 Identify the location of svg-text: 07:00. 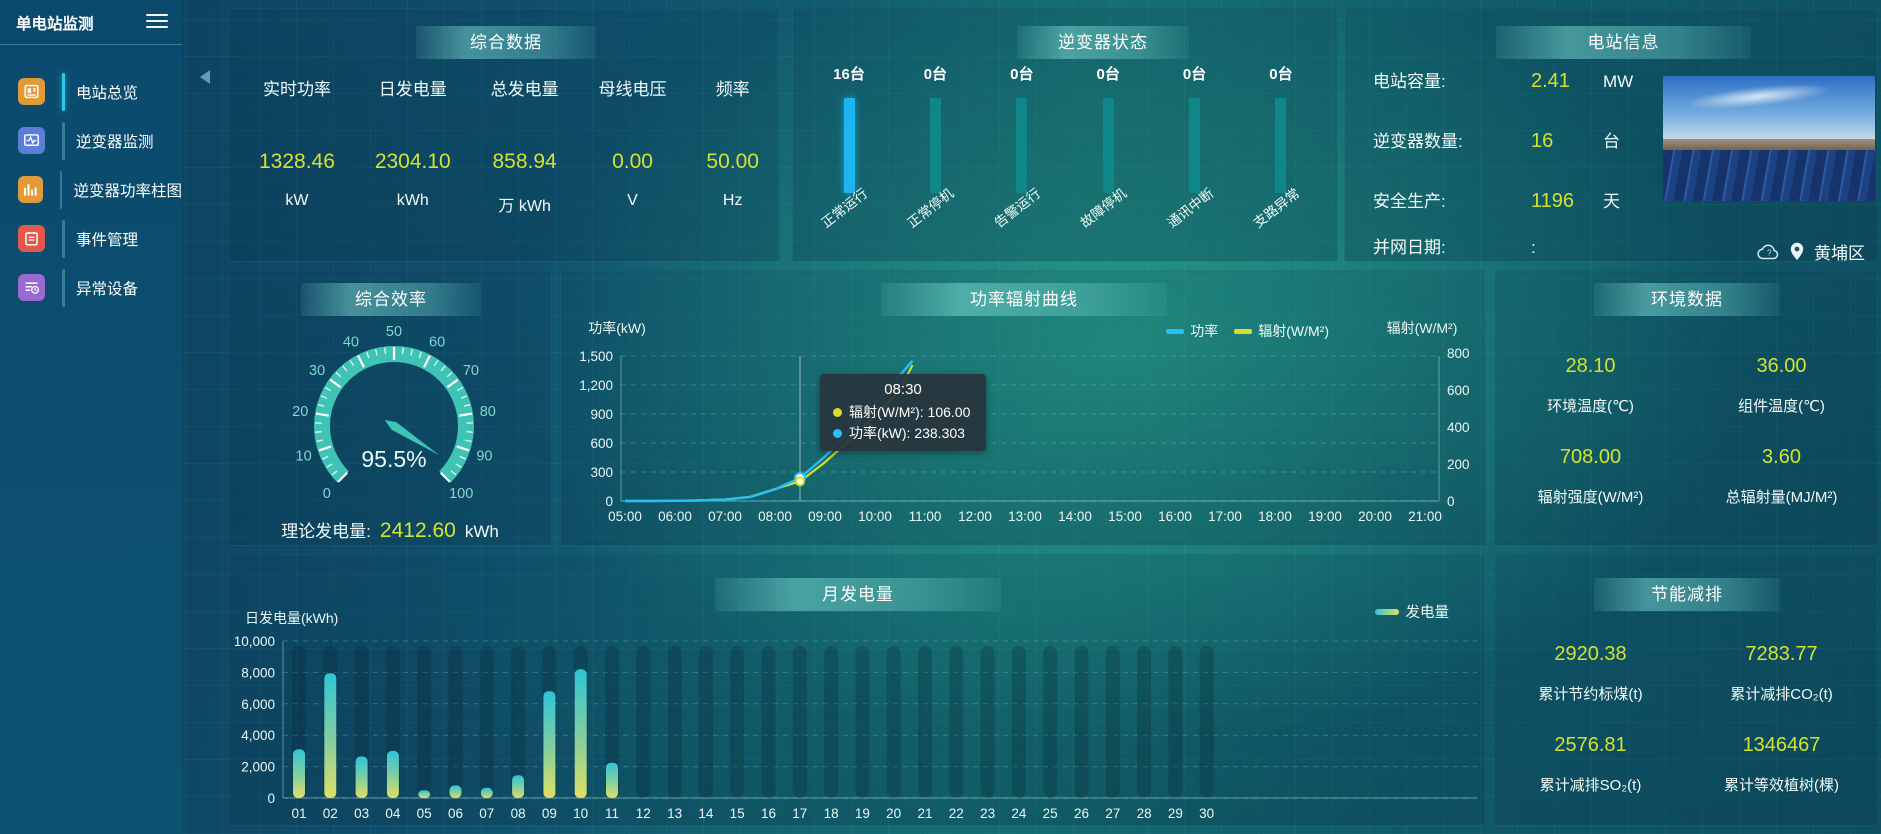
(725, 516).